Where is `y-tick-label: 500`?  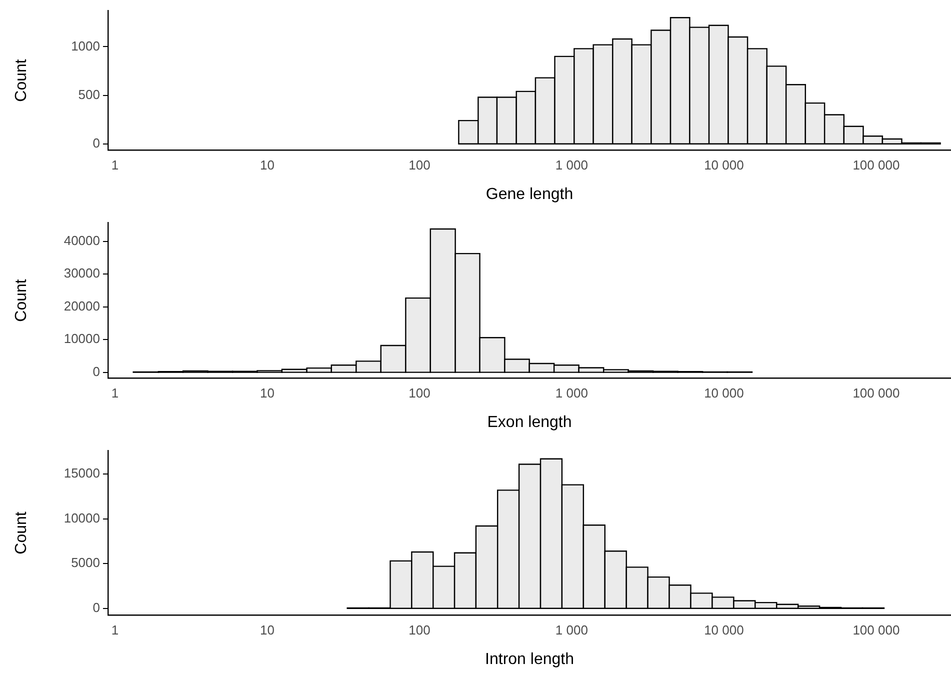
y-tick-label: 500 is located at coordinates (89, 94).